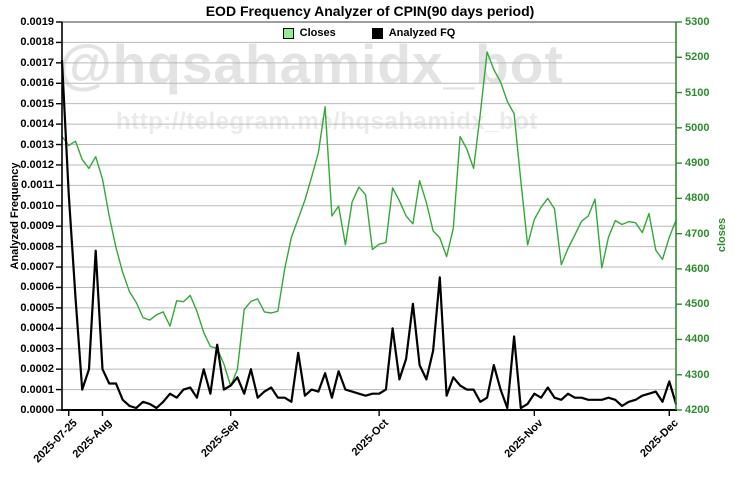 This screenshot has width=740, height=480. I want to click on right-axis-tick-label: 4700, so click(697, 233).